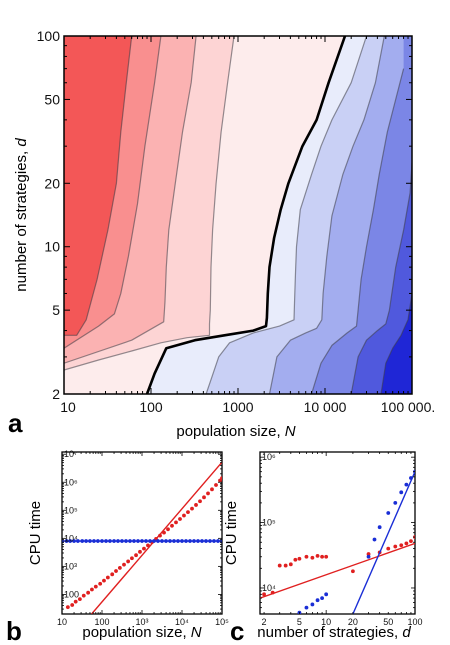 This screenshot has width=450, height=645. I want to click on y-tick-label: 10⁴, so click(71, 538).